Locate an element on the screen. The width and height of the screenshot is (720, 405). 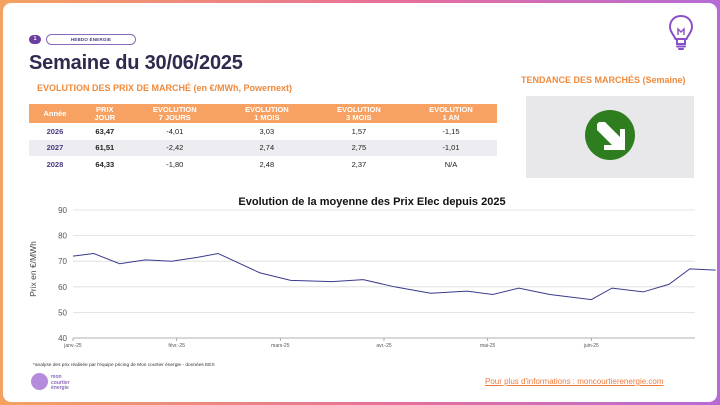
logo-line-3: énergie is located at coordinates (60, 388).